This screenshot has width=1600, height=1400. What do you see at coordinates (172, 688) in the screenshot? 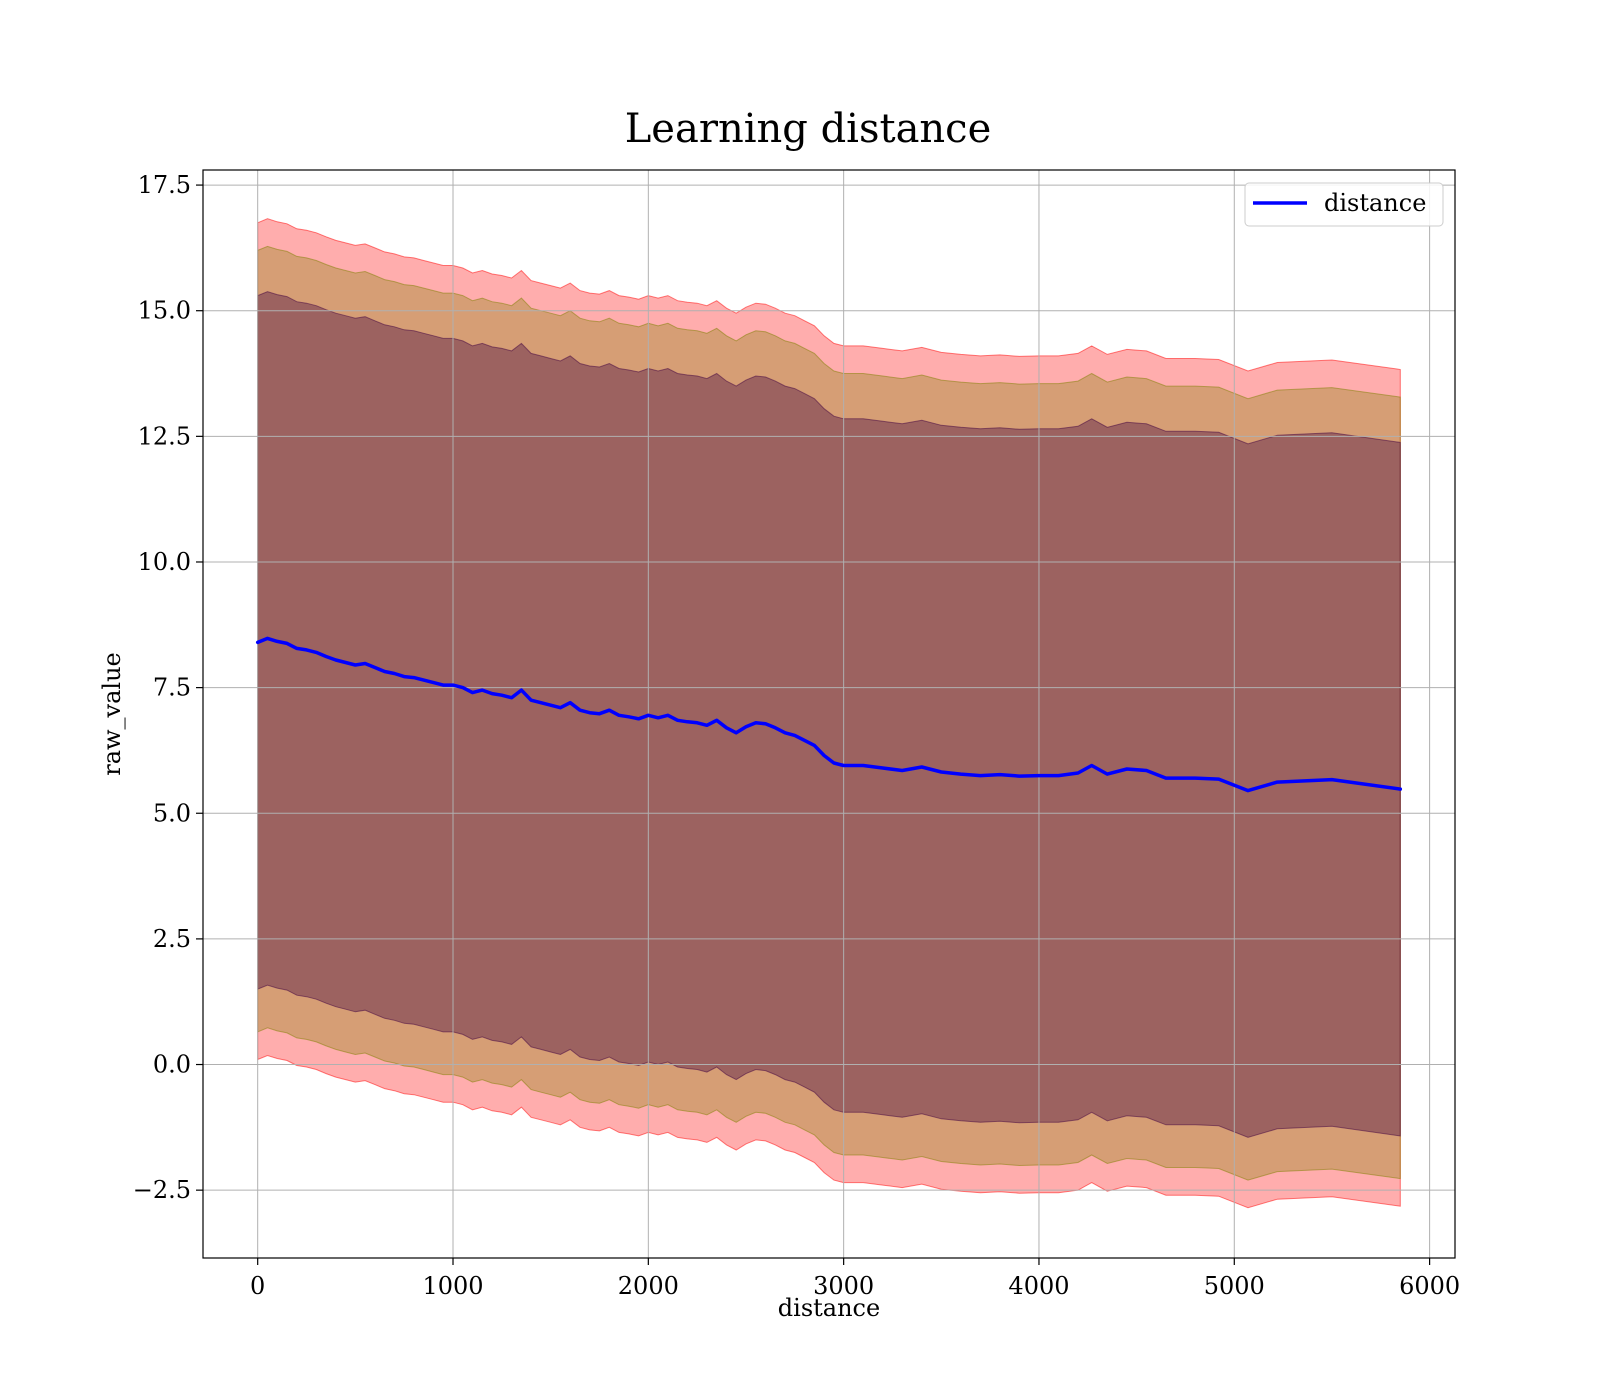
I see `y-tick-label: 7.5` at bounding box center [172, 688].